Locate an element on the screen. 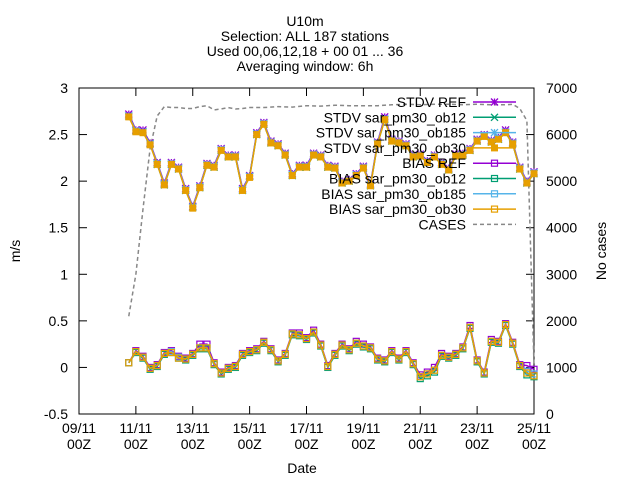 The image size is (640, 480). legend-label: STDV sar_pm30_ob185 is located at coordinates (391, 133).